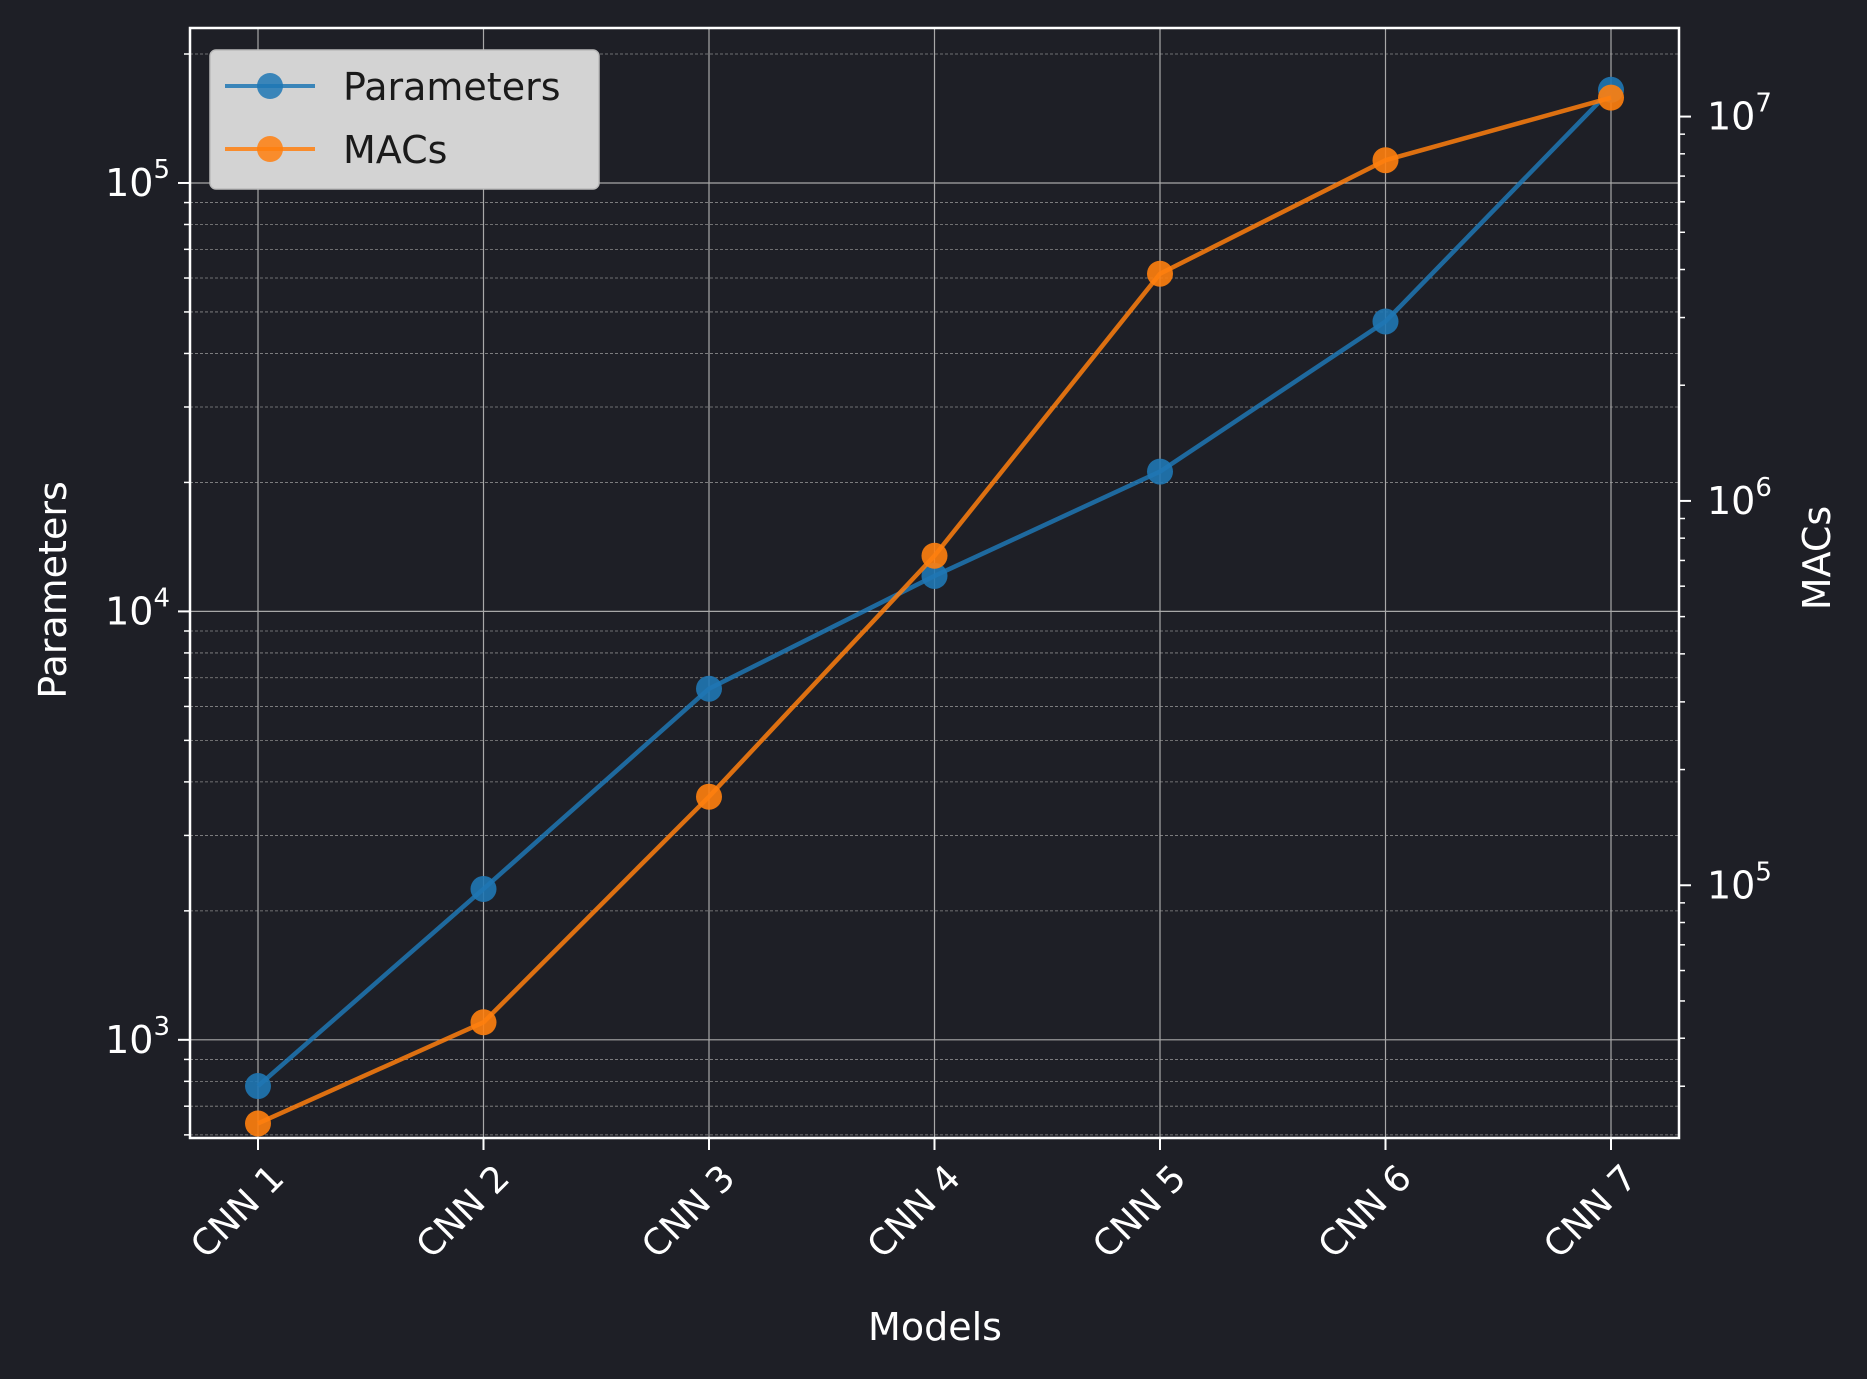 Image resolution: width=1867 pixels, height=1379 pixels. I want to click on right-axis-label: MACs, so click(1817, 558).